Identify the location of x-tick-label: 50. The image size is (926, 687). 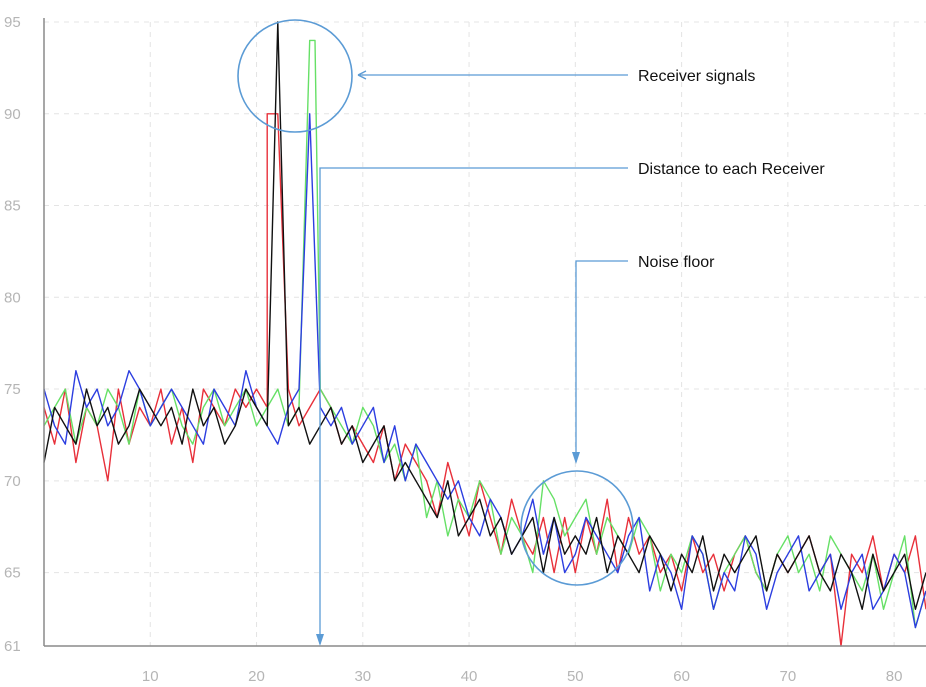
(575, 676).